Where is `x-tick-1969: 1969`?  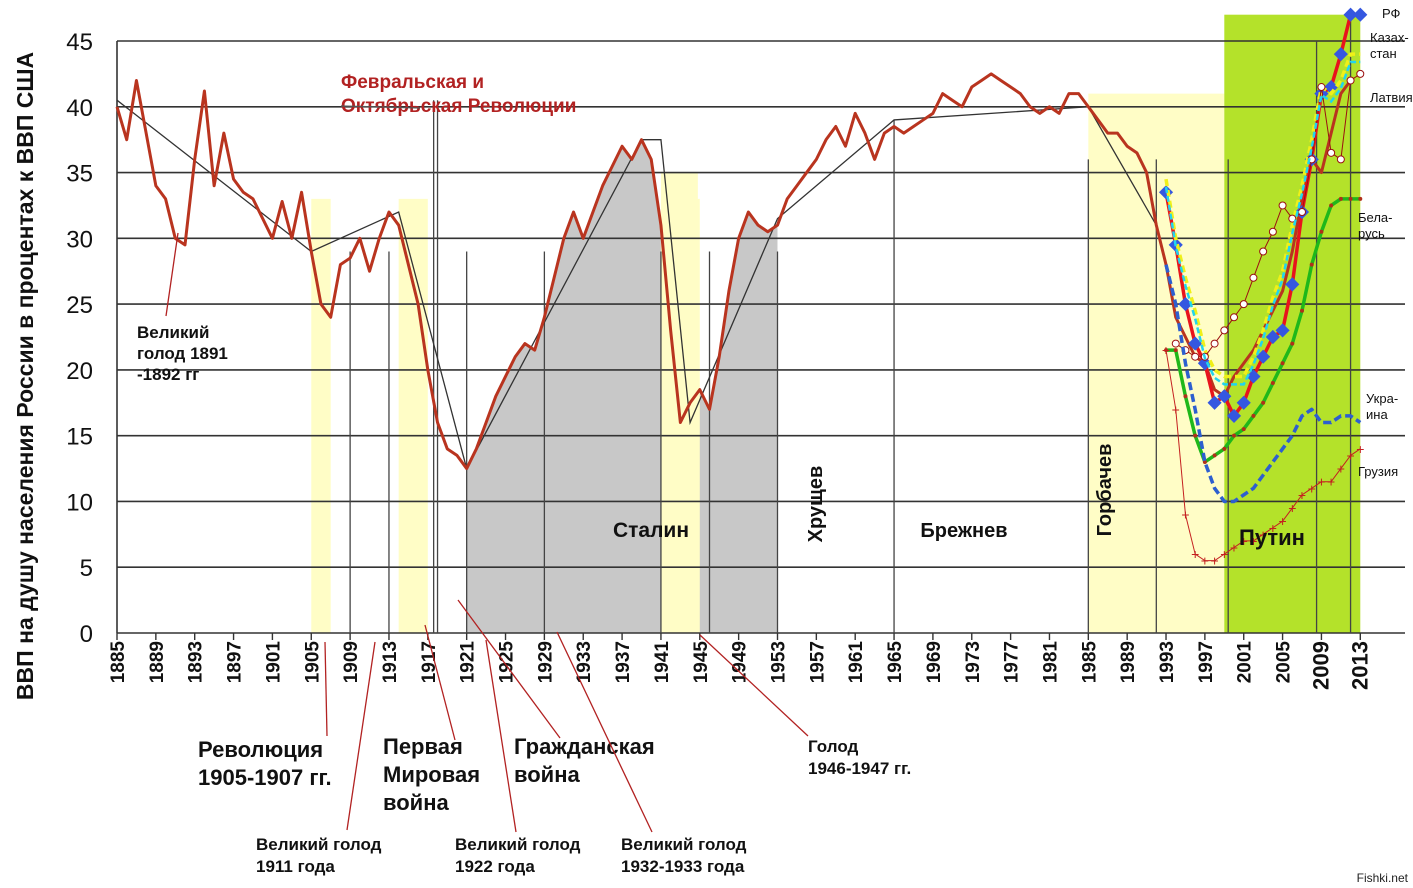
x-tick-1969: 1969 is located at coordinates (934, 662).